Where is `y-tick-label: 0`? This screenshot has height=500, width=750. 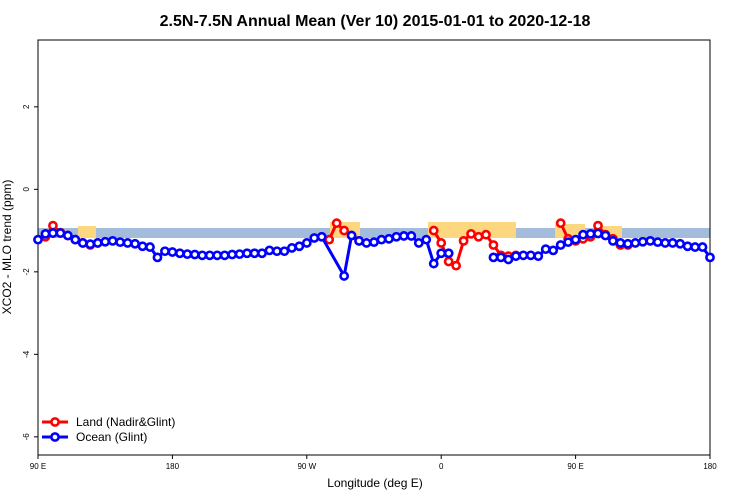 y-tick-label: 0 is located at coordinates (26, 189).